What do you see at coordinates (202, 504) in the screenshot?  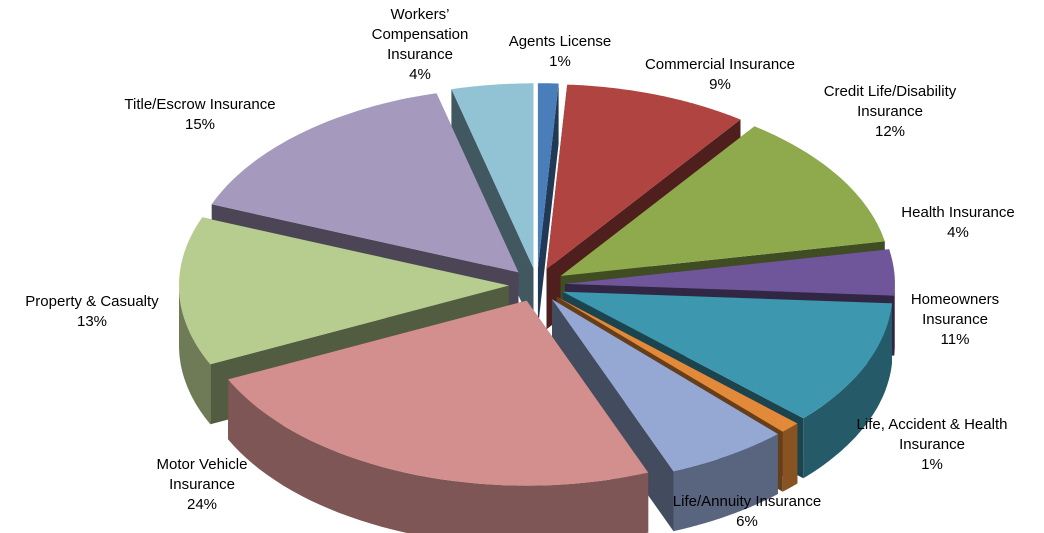 I see `slice-value-label: 24%` at bounding box center [202, 504].